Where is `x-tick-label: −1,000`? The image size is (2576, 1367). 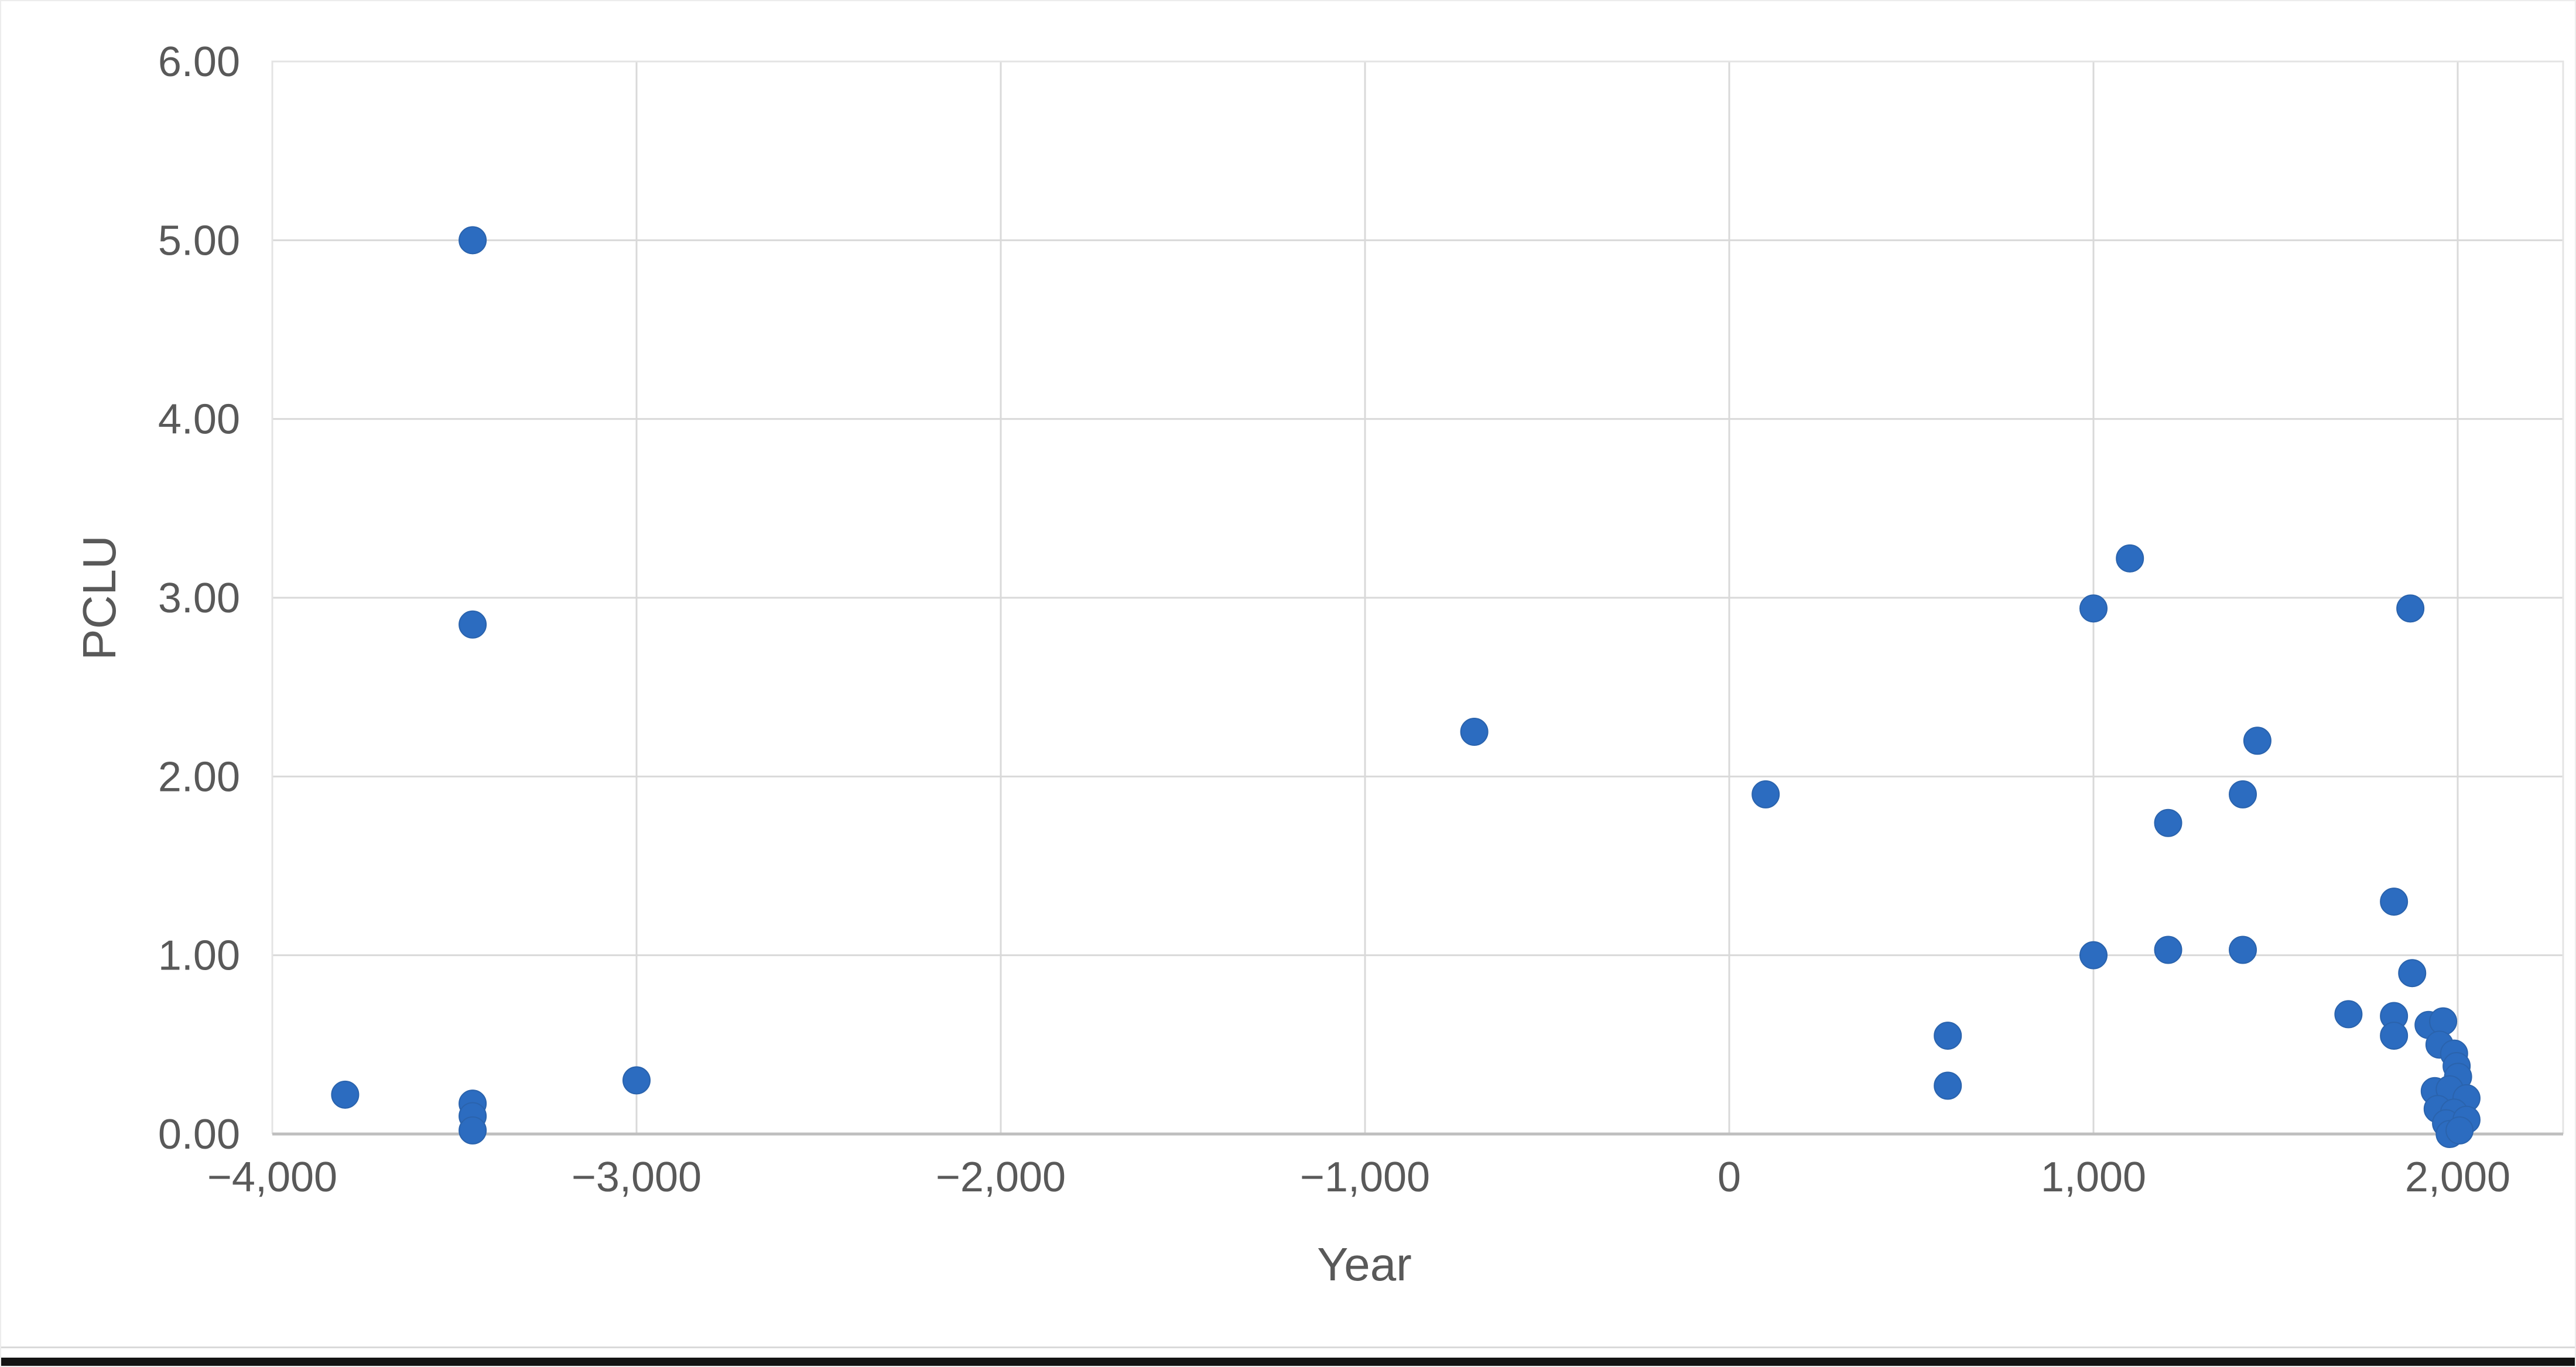
x-tick-label: −1,000 is located at coordinates (1365, 1177).